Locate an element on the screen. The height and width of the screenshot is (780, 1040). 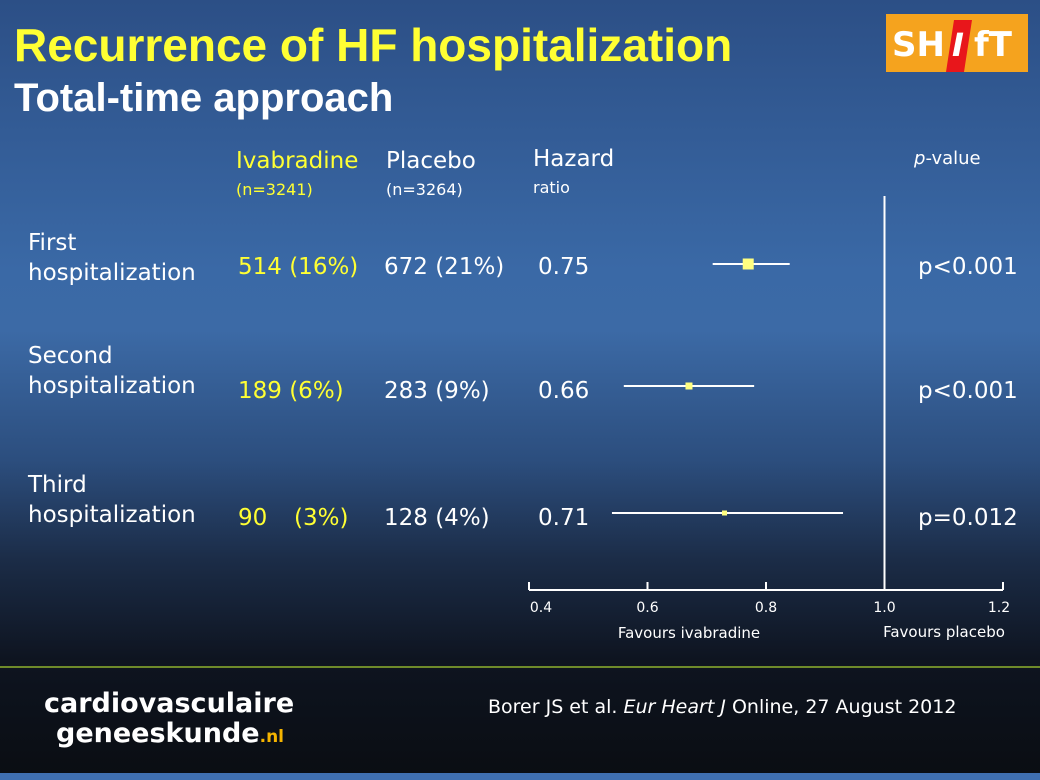
placebo-cell-third: 128 (4%) is located at coordinates (437, 518).